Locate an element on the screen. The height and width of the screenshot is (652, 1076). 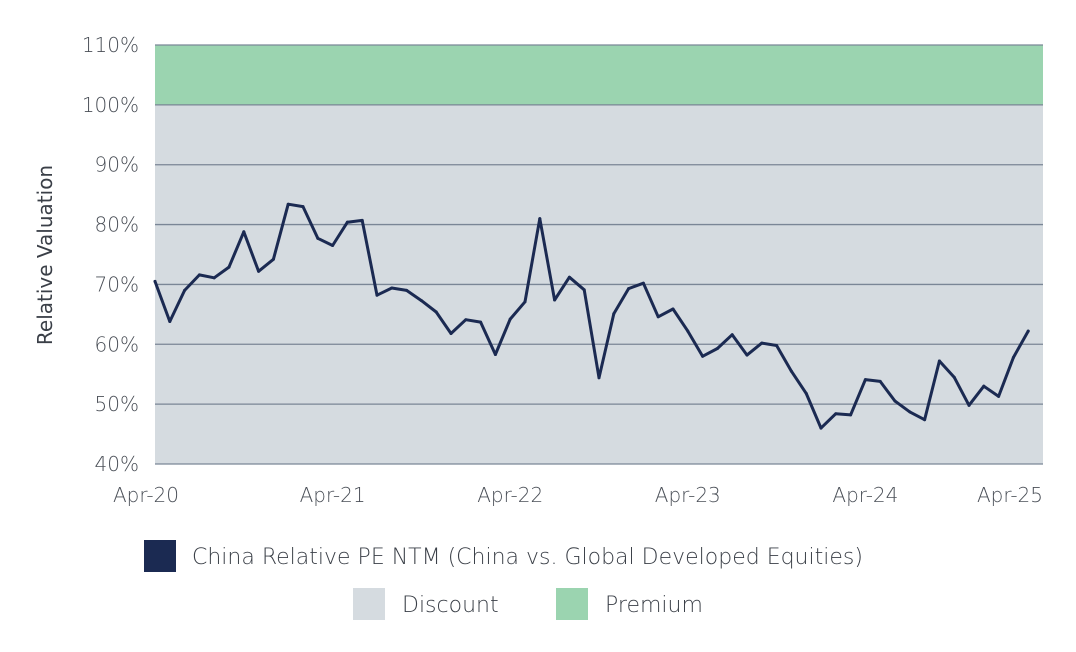
y-tick-label: 90% is located at coordinates (117, 165).